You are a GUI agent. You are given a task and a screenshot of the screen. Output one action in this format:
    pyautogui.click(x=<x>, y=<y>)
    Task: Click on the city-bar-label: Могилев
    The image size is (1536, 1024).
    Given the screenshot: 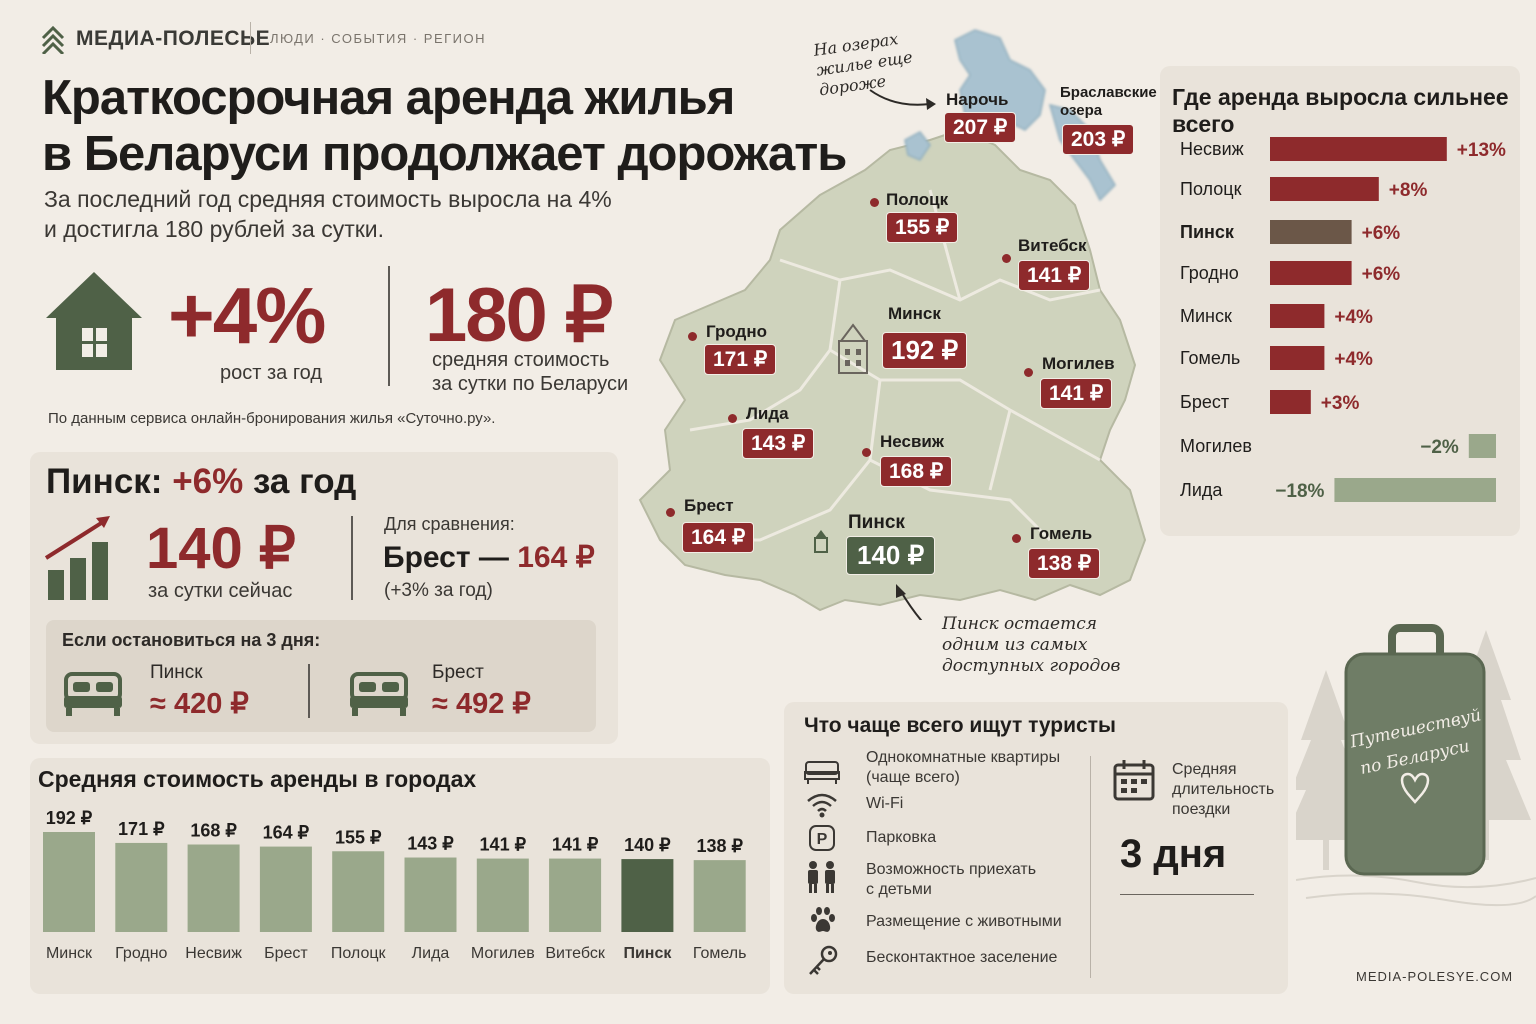 What is the action you would take?
    pyautogui.click(x=503, y=953)
    